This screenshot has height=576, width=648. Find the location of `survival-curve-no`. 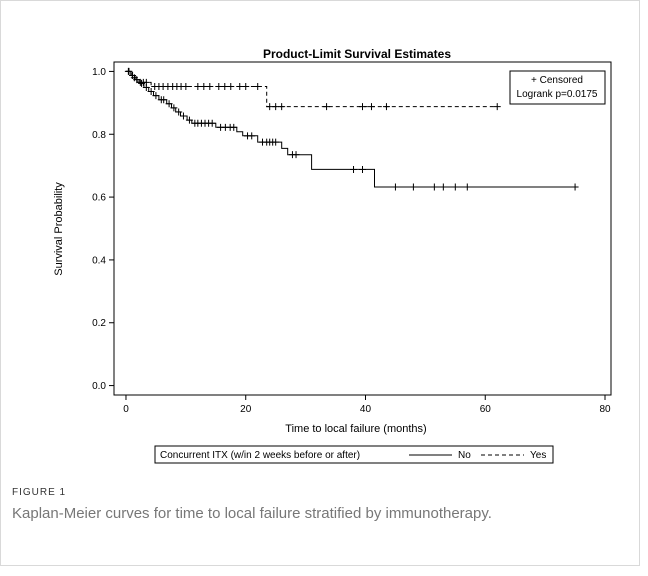

survival-curve-no is located at coordinates (352, 129).